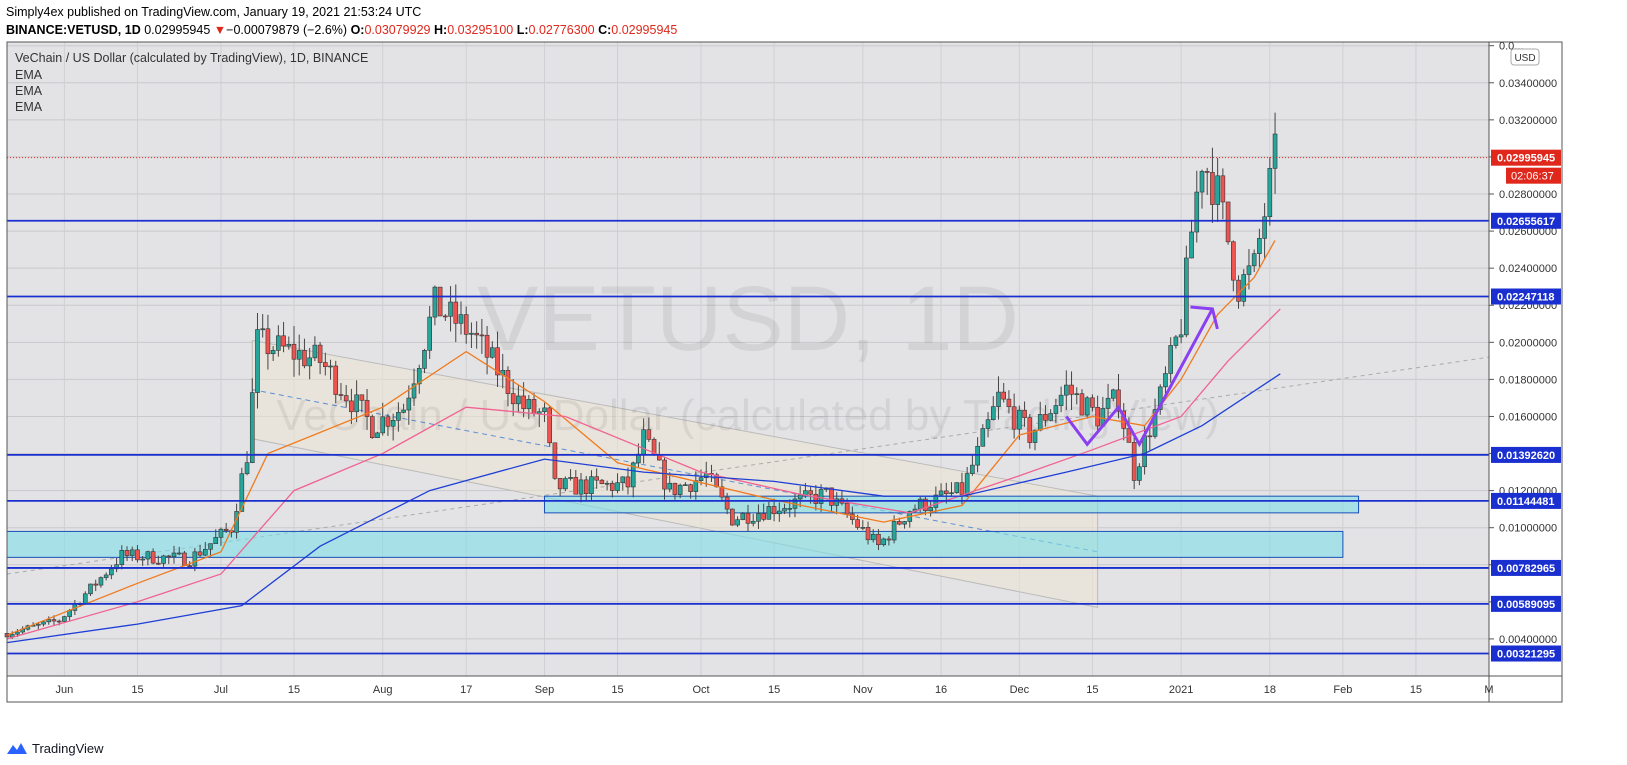  I want to click on y-tick-label: 0.02400000, so click(1528, 269).